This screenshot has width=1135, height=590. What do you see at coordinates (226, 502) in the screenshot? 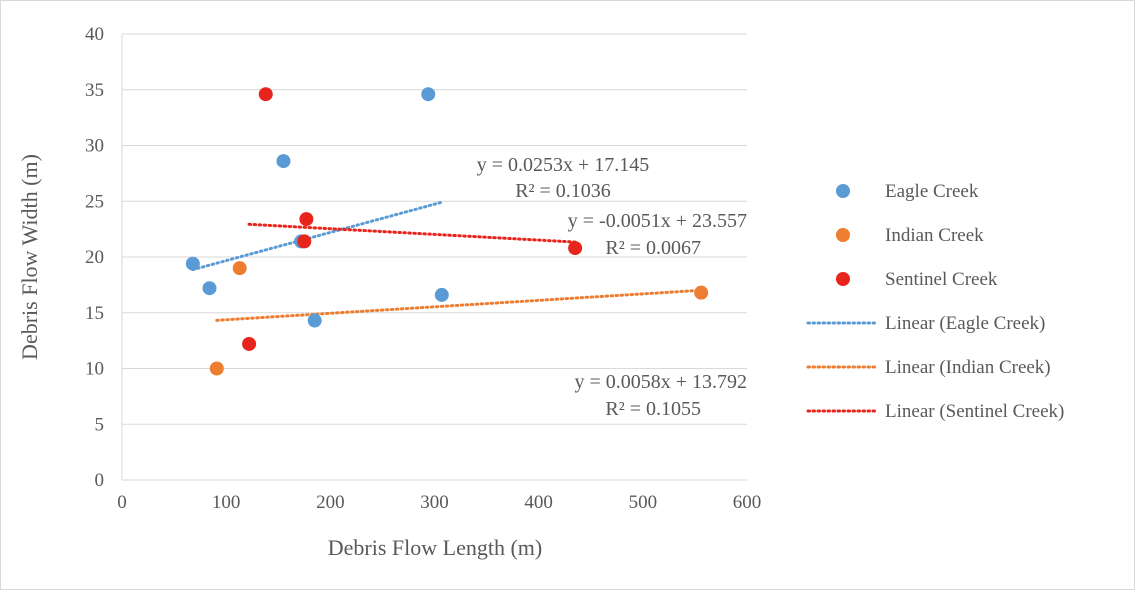
I see `x-tick-label: 100` at bounding box center [226, 502].